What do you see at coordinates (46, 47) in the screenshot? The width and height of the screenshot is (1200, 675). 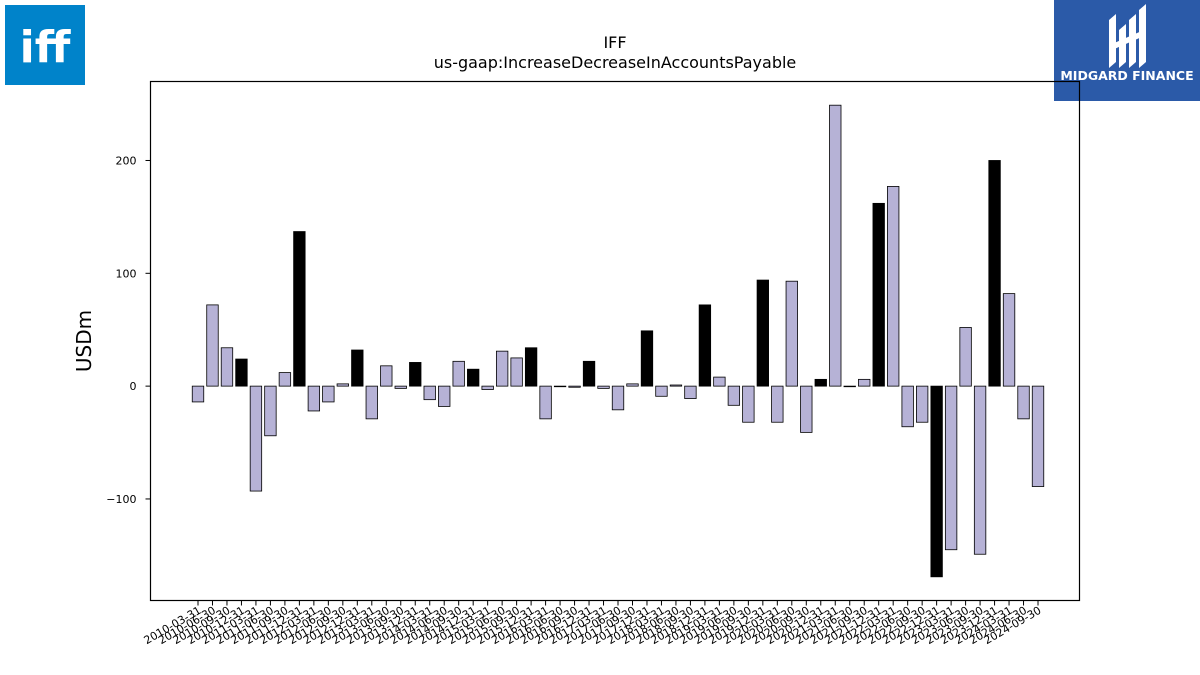 I see `iff-logo-text: iff` at bounding box center [46, 47].